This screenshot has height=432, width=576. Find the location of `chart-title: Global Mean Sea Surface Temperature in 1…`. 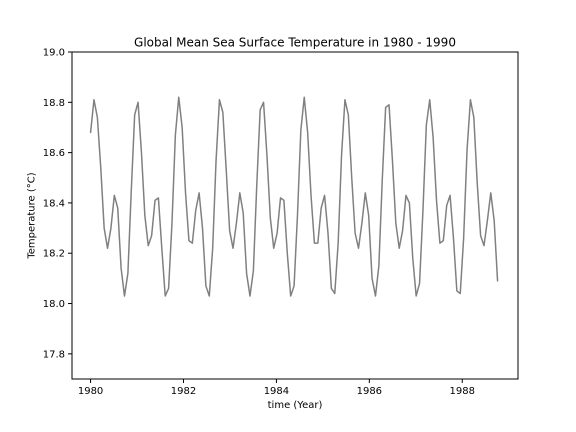

chart-title: Global Mean Sea Surface Temperature in 1… is located at coordinates (295, 43).